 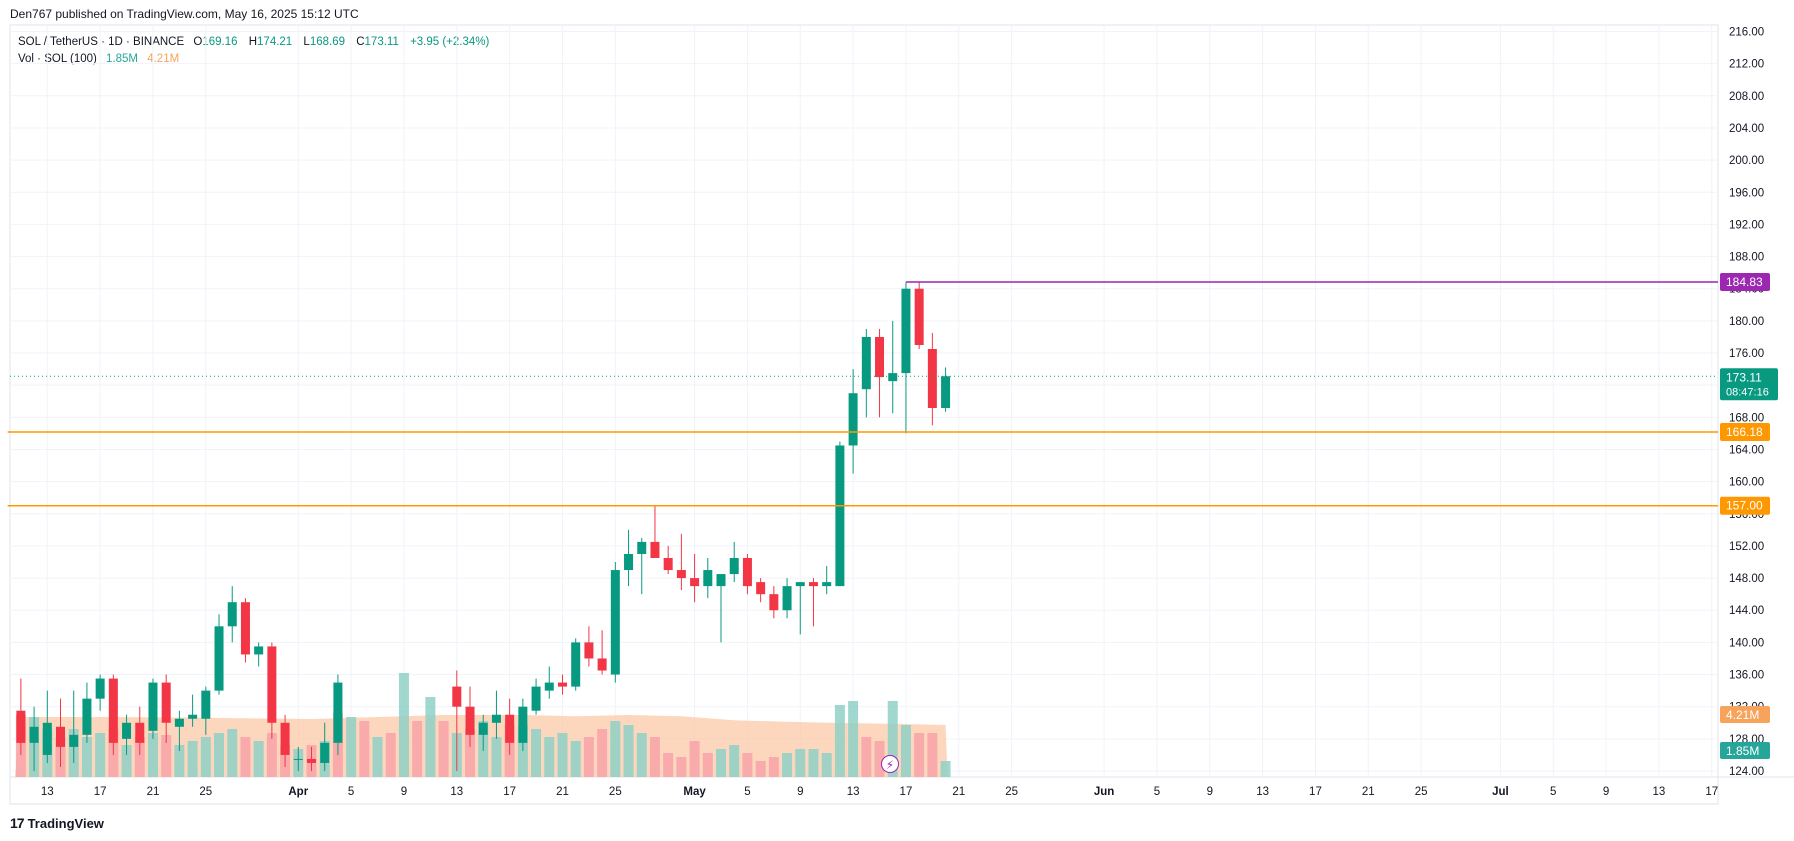 What do you see at coordinates (1746, 450) in the screenshot?
I see `price-tick-label: 164.00` at bounding box center [1746, 450].